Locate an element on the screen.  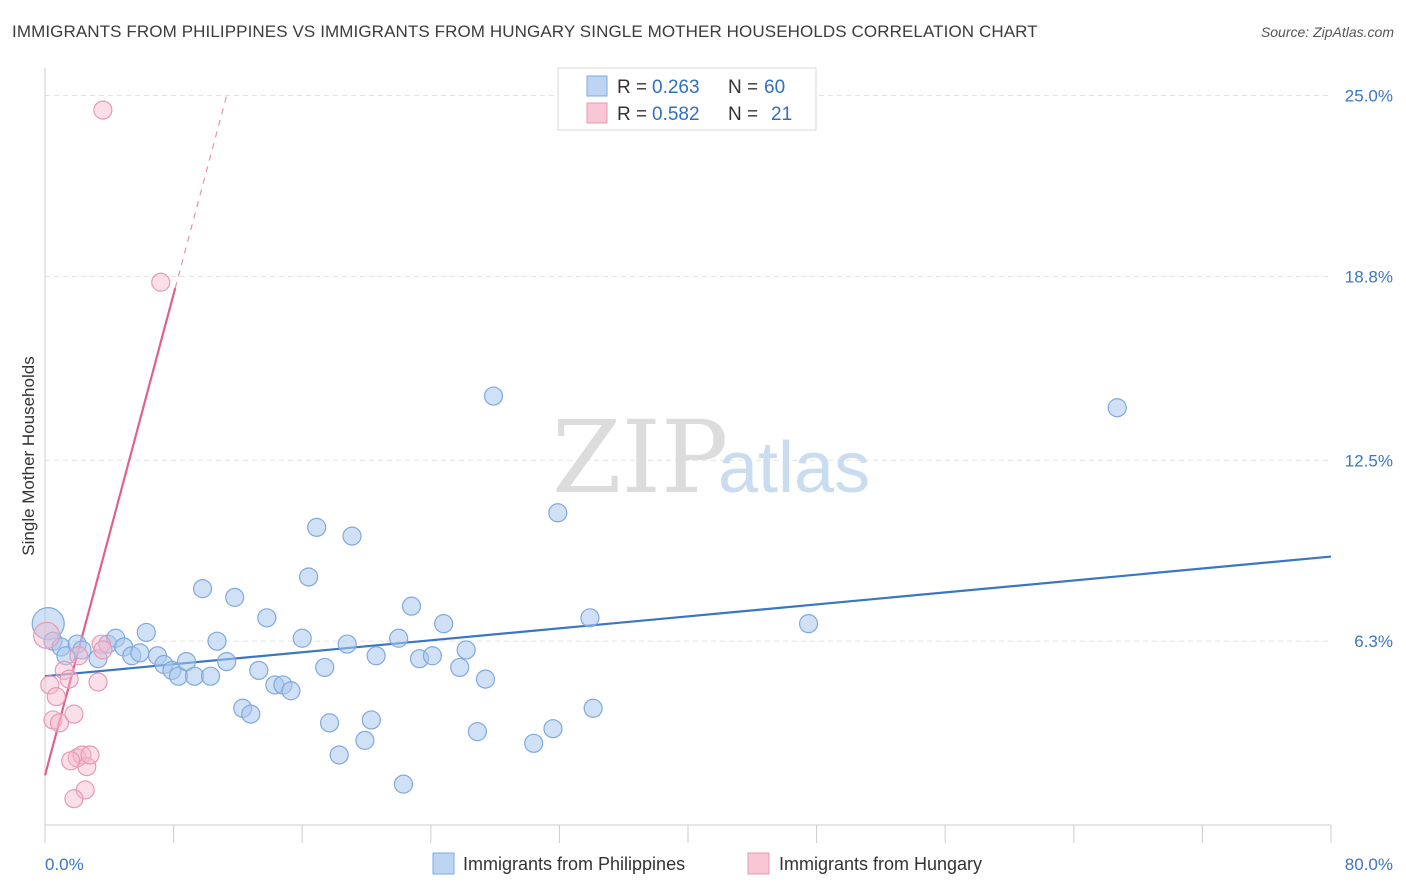
correlation-legend: R = 0.263 N = 60 R = 0.582 N = 21 is located at coordinates (687, 99).